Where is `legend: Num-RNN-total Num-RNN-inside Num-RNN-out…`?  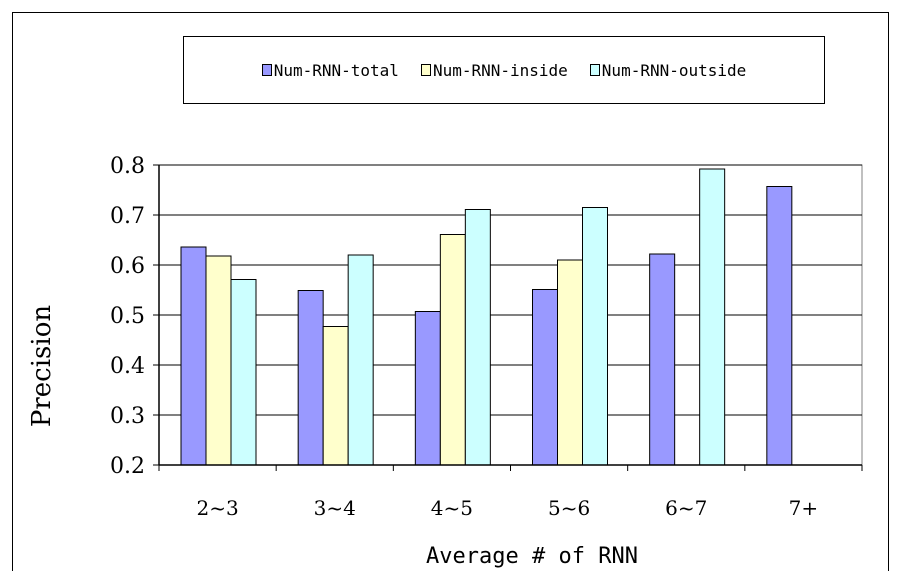 legend: Num-RNN-total Num-RNN-inside Num-RNN-out… is located at coordinates (504, 70).